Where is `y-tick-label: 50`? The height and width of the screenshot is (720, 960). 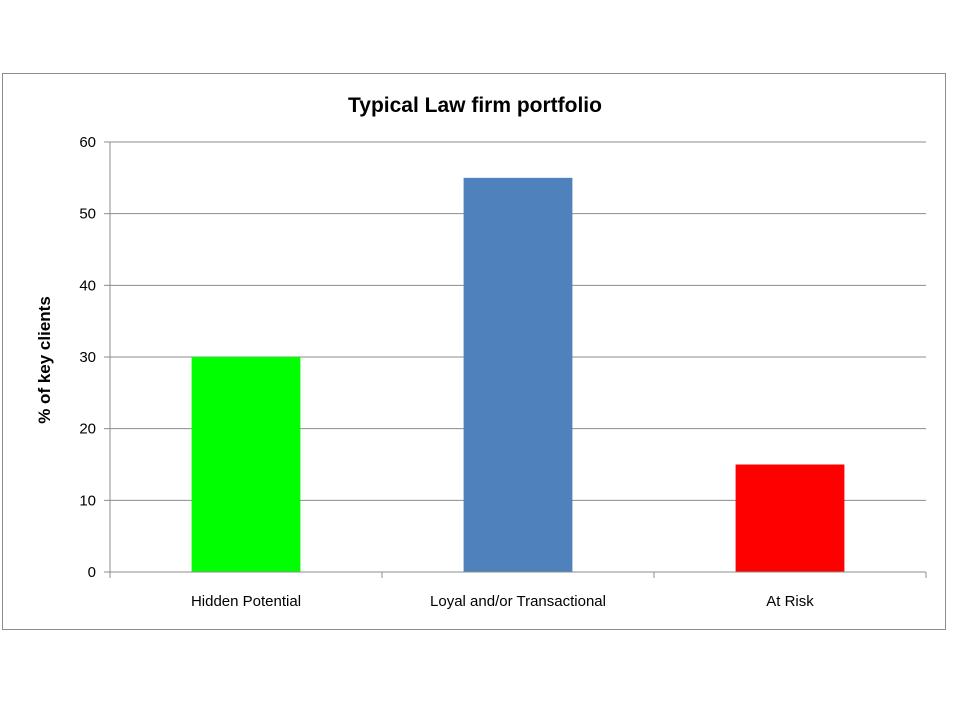
y-tick-label: 50 is located at coordinates (87, 214).